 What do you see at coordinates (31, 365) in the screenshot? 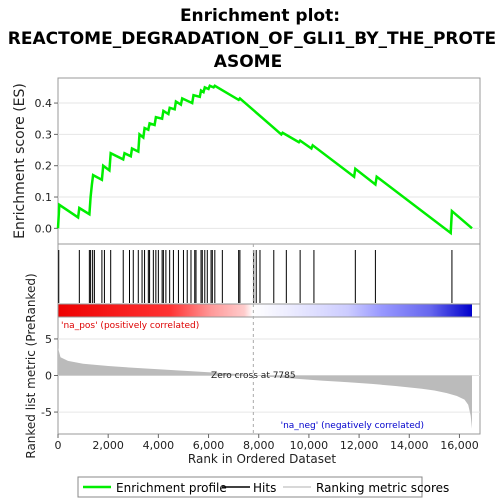
I see `metric-y-axis-label: Ranked list metric (PreRanked)` at bounding box center [31, 365].